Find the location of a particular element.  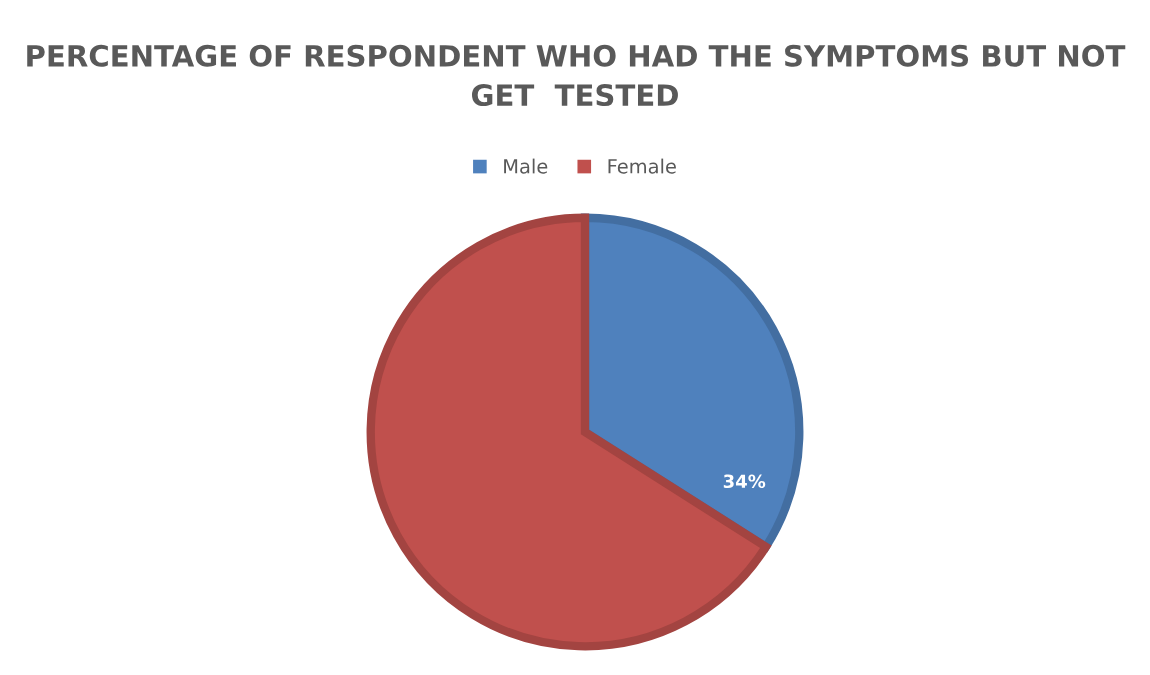

legend-label: Male is located at coordinates (526, 166).